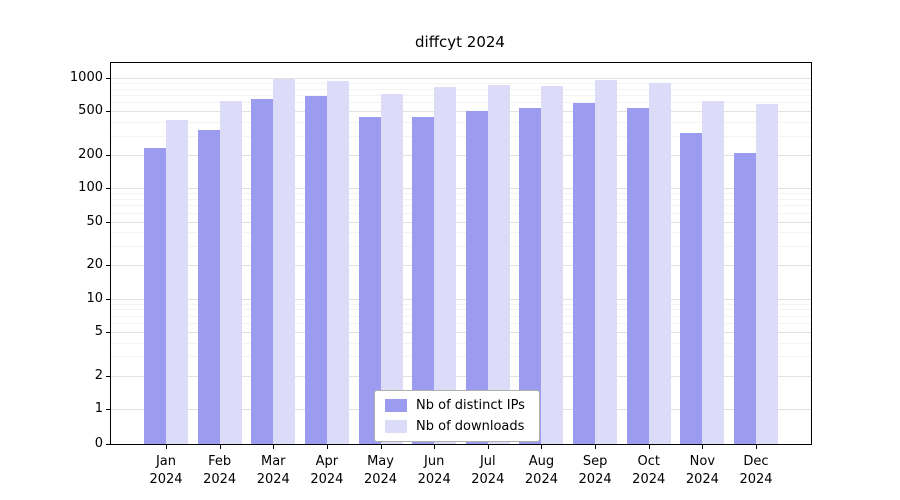 The width and height of the screenshot is (900, 500). What do you see at coordinates (177, 281) in the screenshot?
I see `bar-downloads-jan` at bounding box center [177, 281].